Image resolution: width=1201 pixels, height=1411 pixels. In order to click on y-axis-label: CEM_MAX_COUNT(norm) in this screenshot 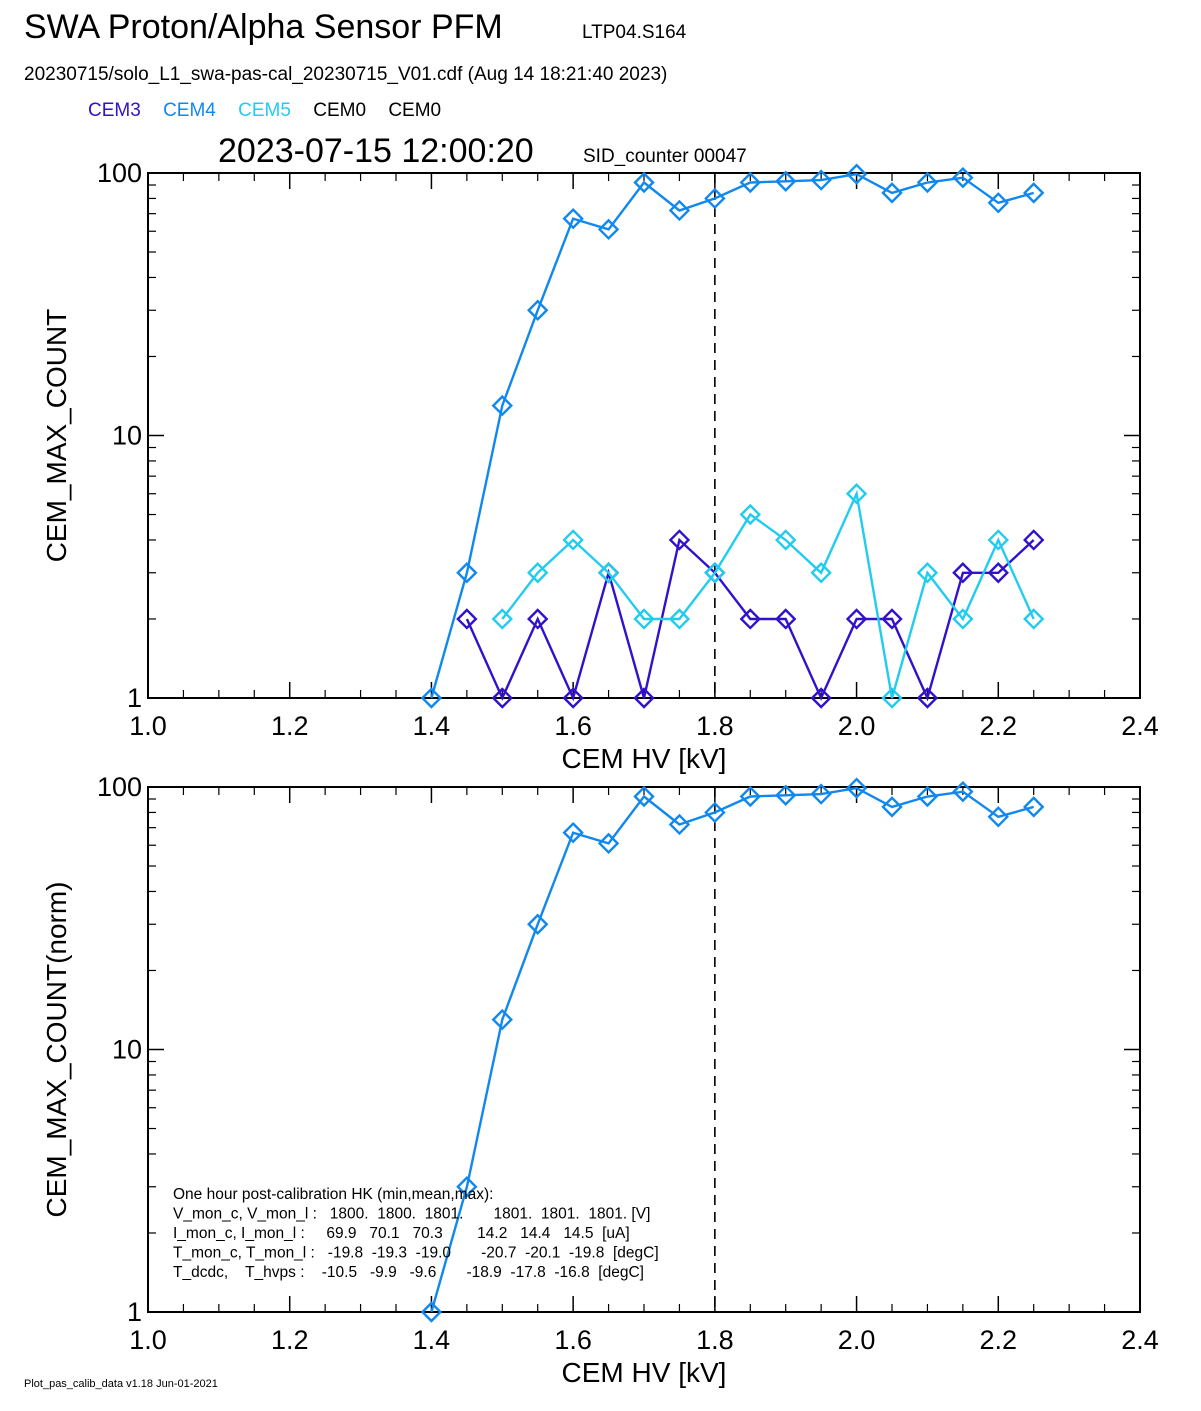, I will do `click(56, 1049)`.